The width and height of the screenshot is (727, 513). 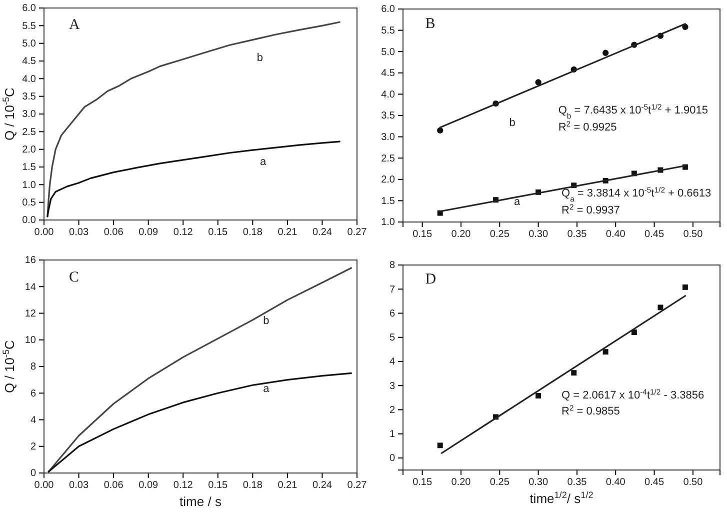 I want to click on y-tick-label: 0.5, so click(x=29, y=203).